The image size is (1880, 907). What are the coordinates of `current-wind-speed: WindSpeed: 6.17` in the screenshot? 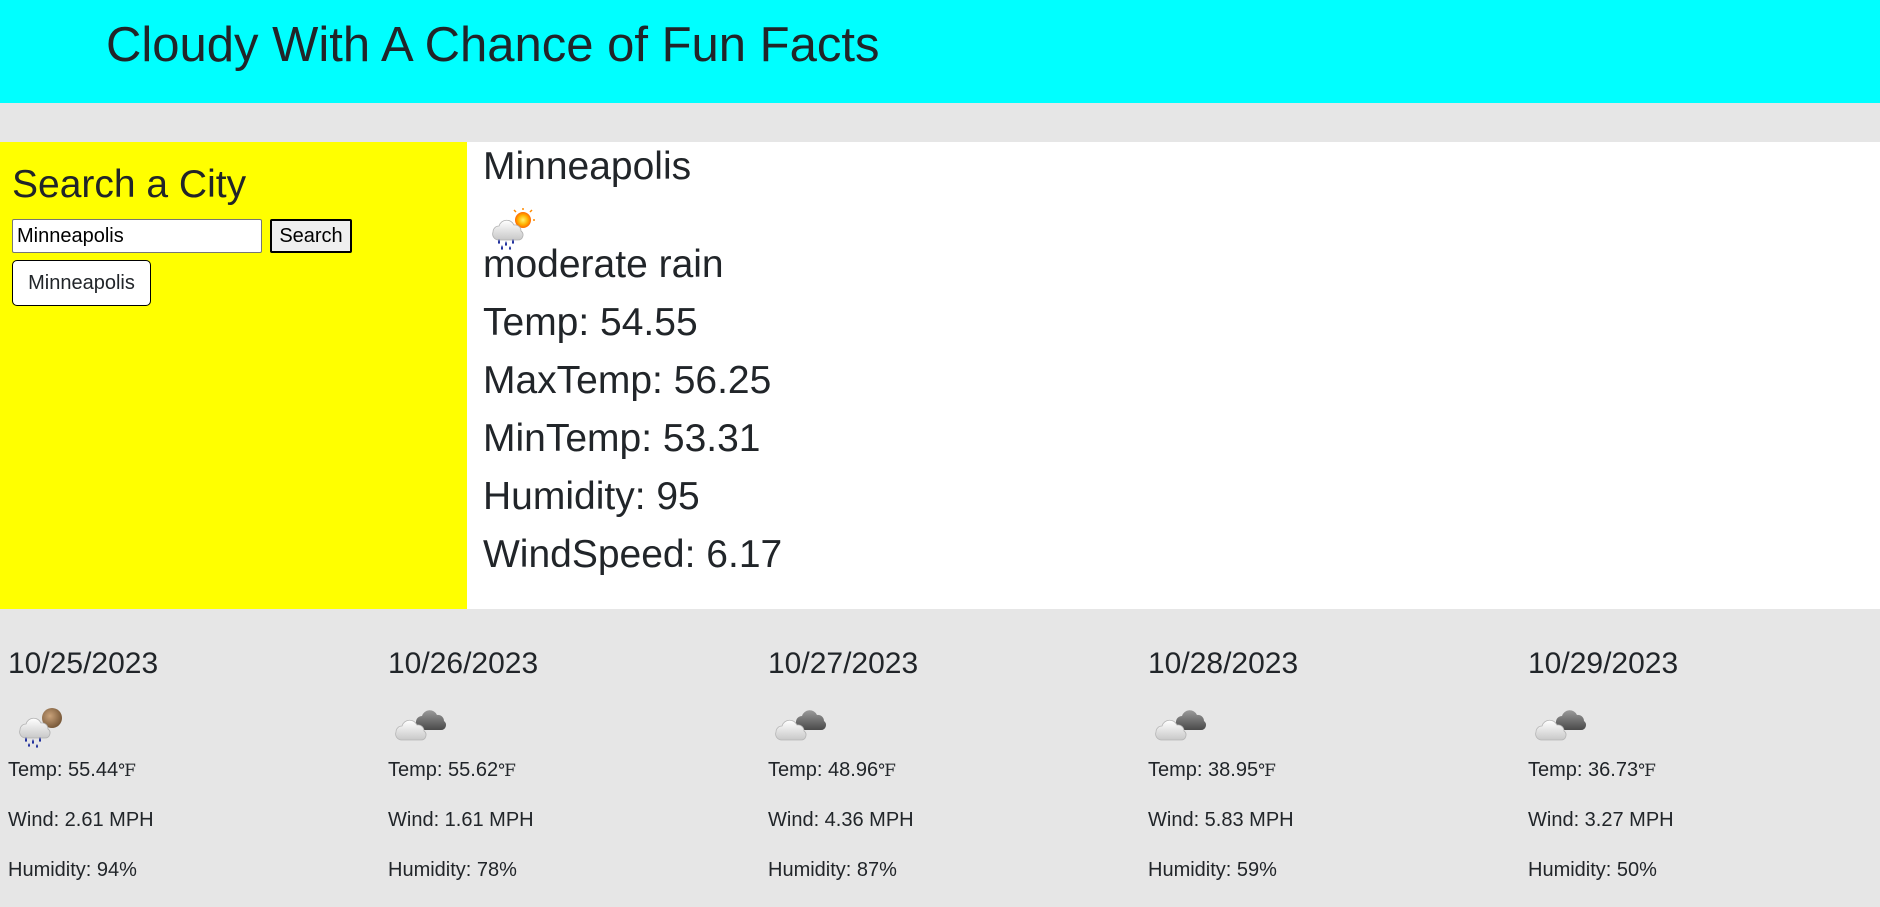 It's located at (633, 554).